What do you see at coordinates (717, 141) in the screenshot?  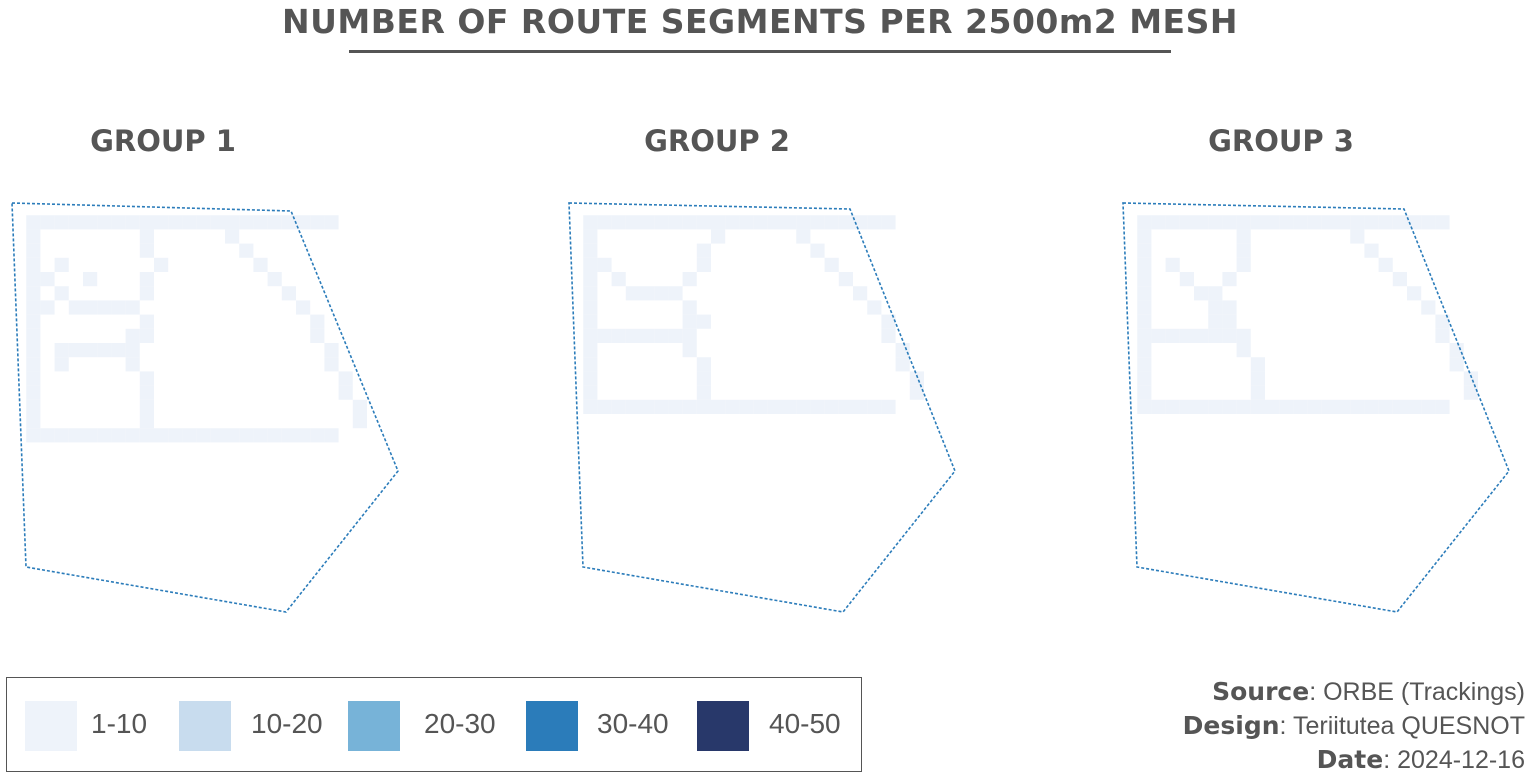 I see `group-2-title: GROUP 2` at bounding box center [717, 141].